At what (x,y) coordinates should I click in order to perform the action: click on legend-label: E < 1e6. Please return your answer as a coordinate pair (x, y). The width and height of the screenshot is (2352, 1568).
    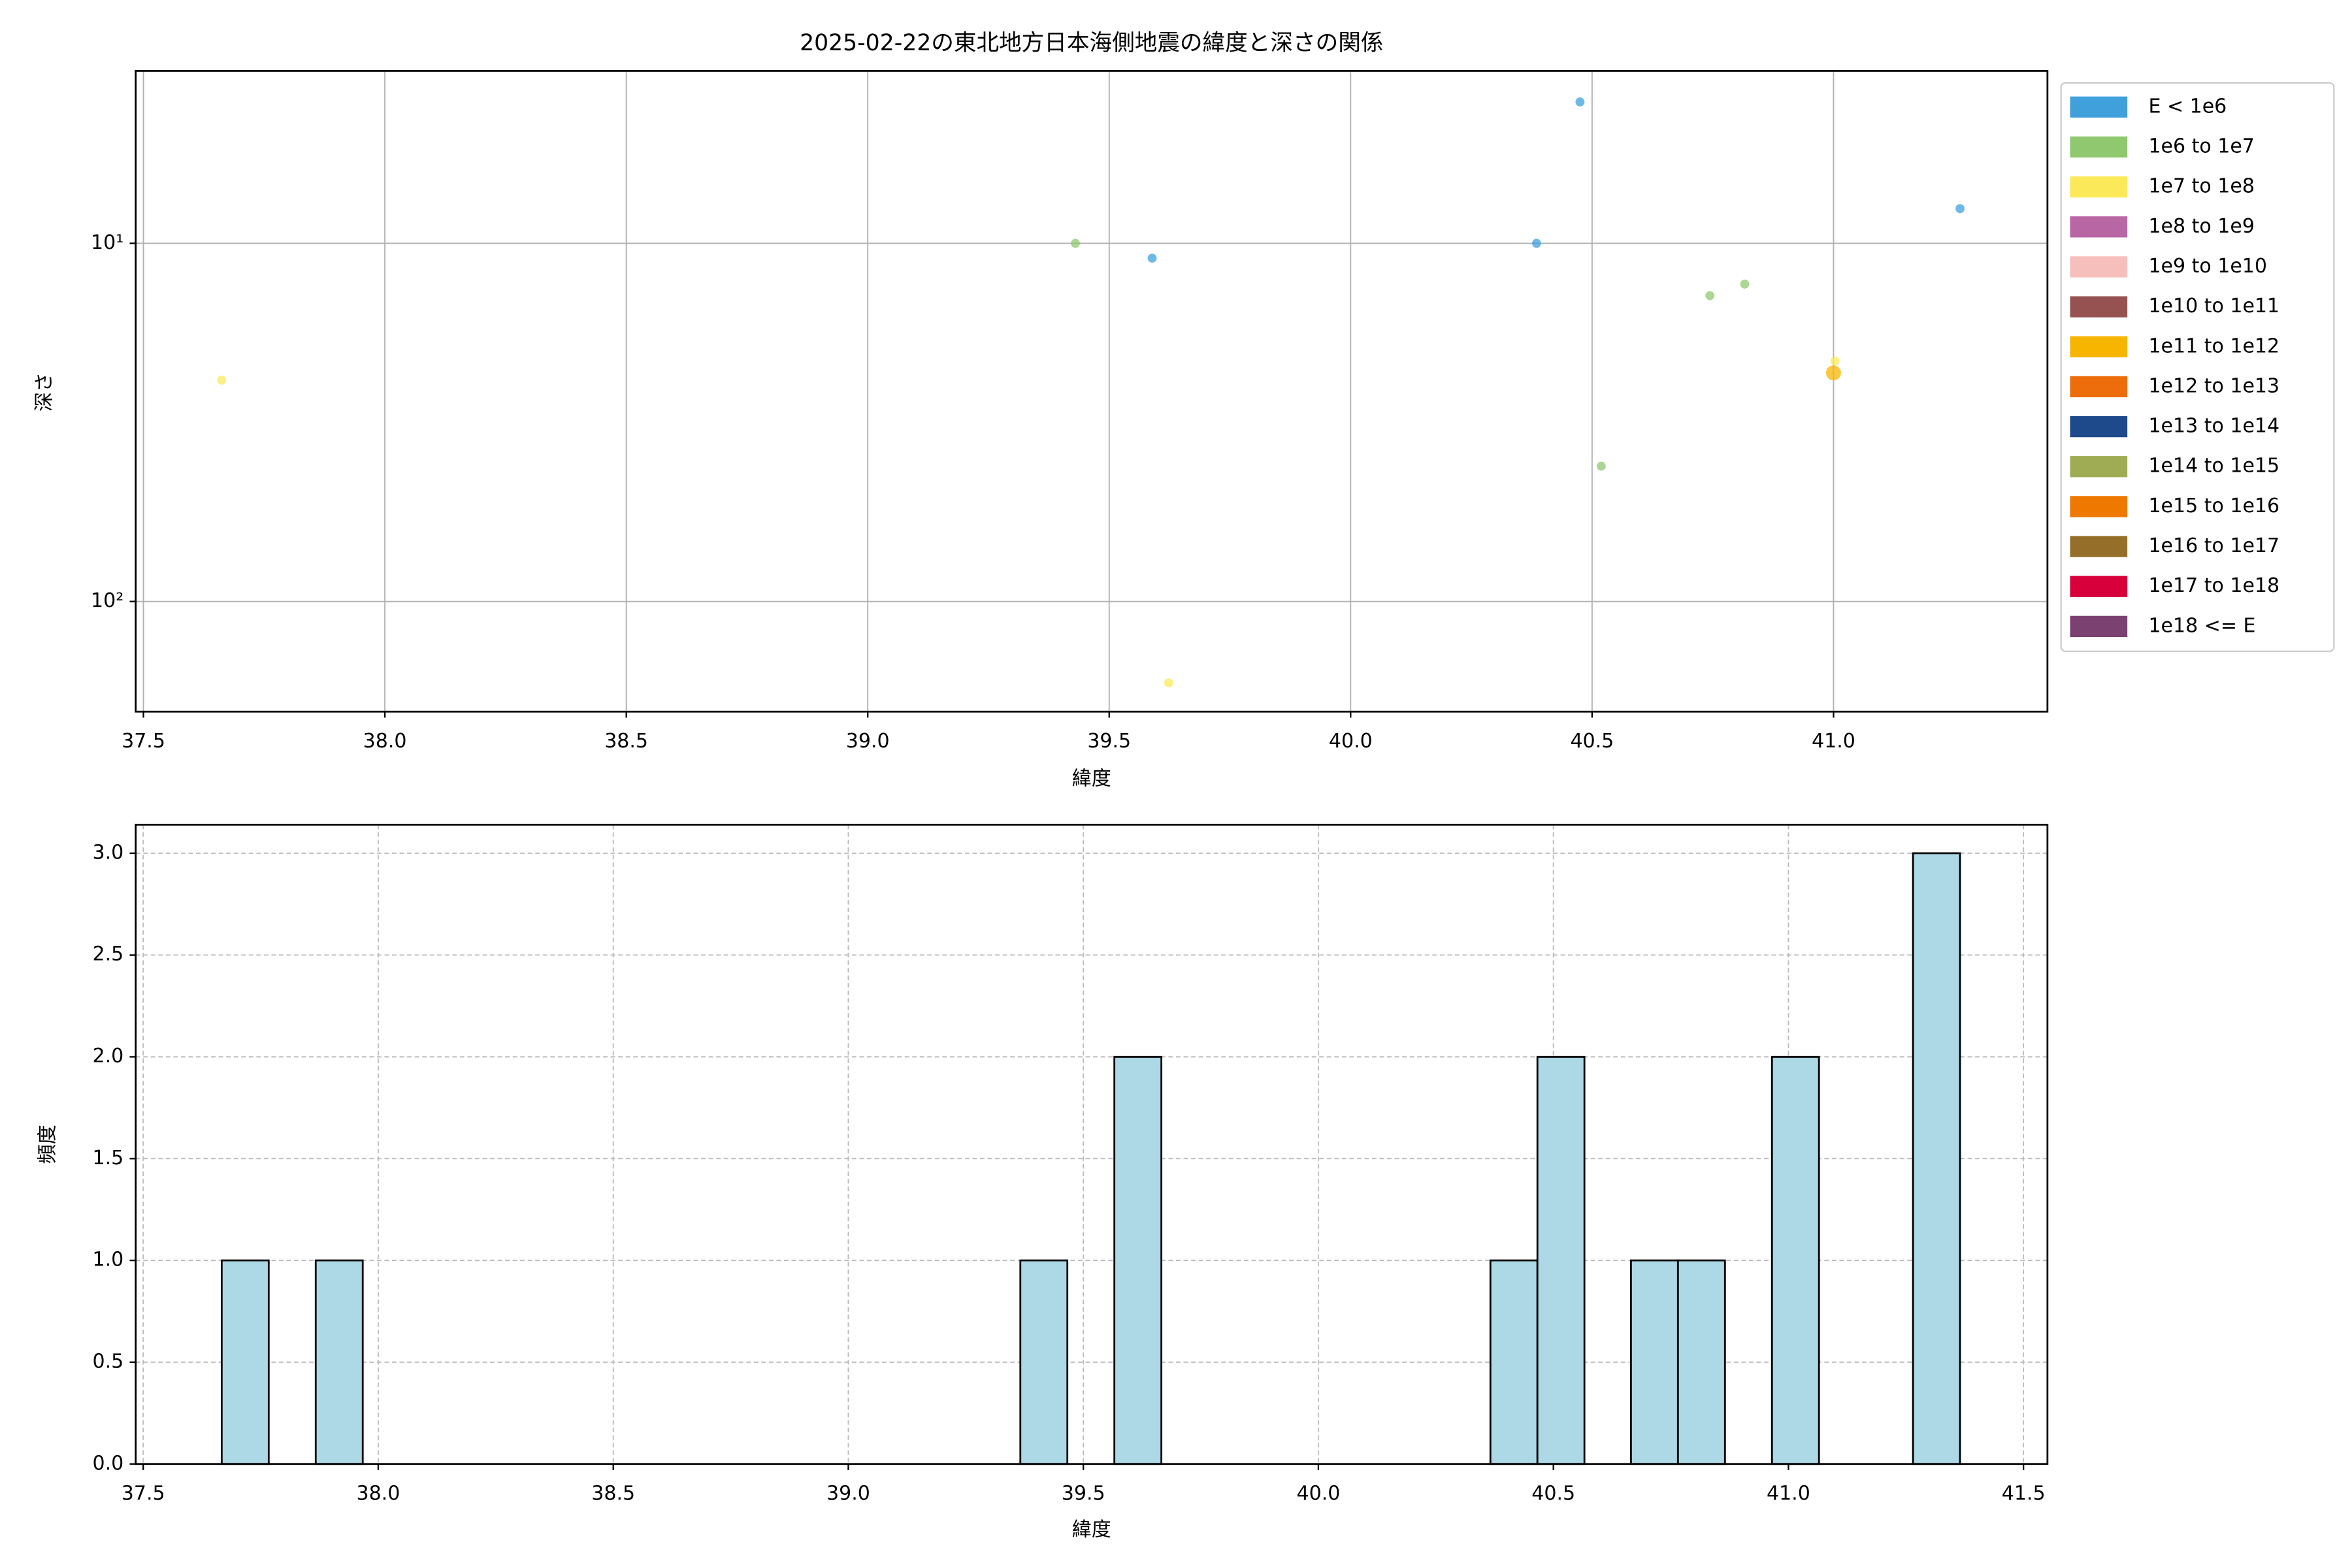
    Looking at the image, I should click on (2187, 106).